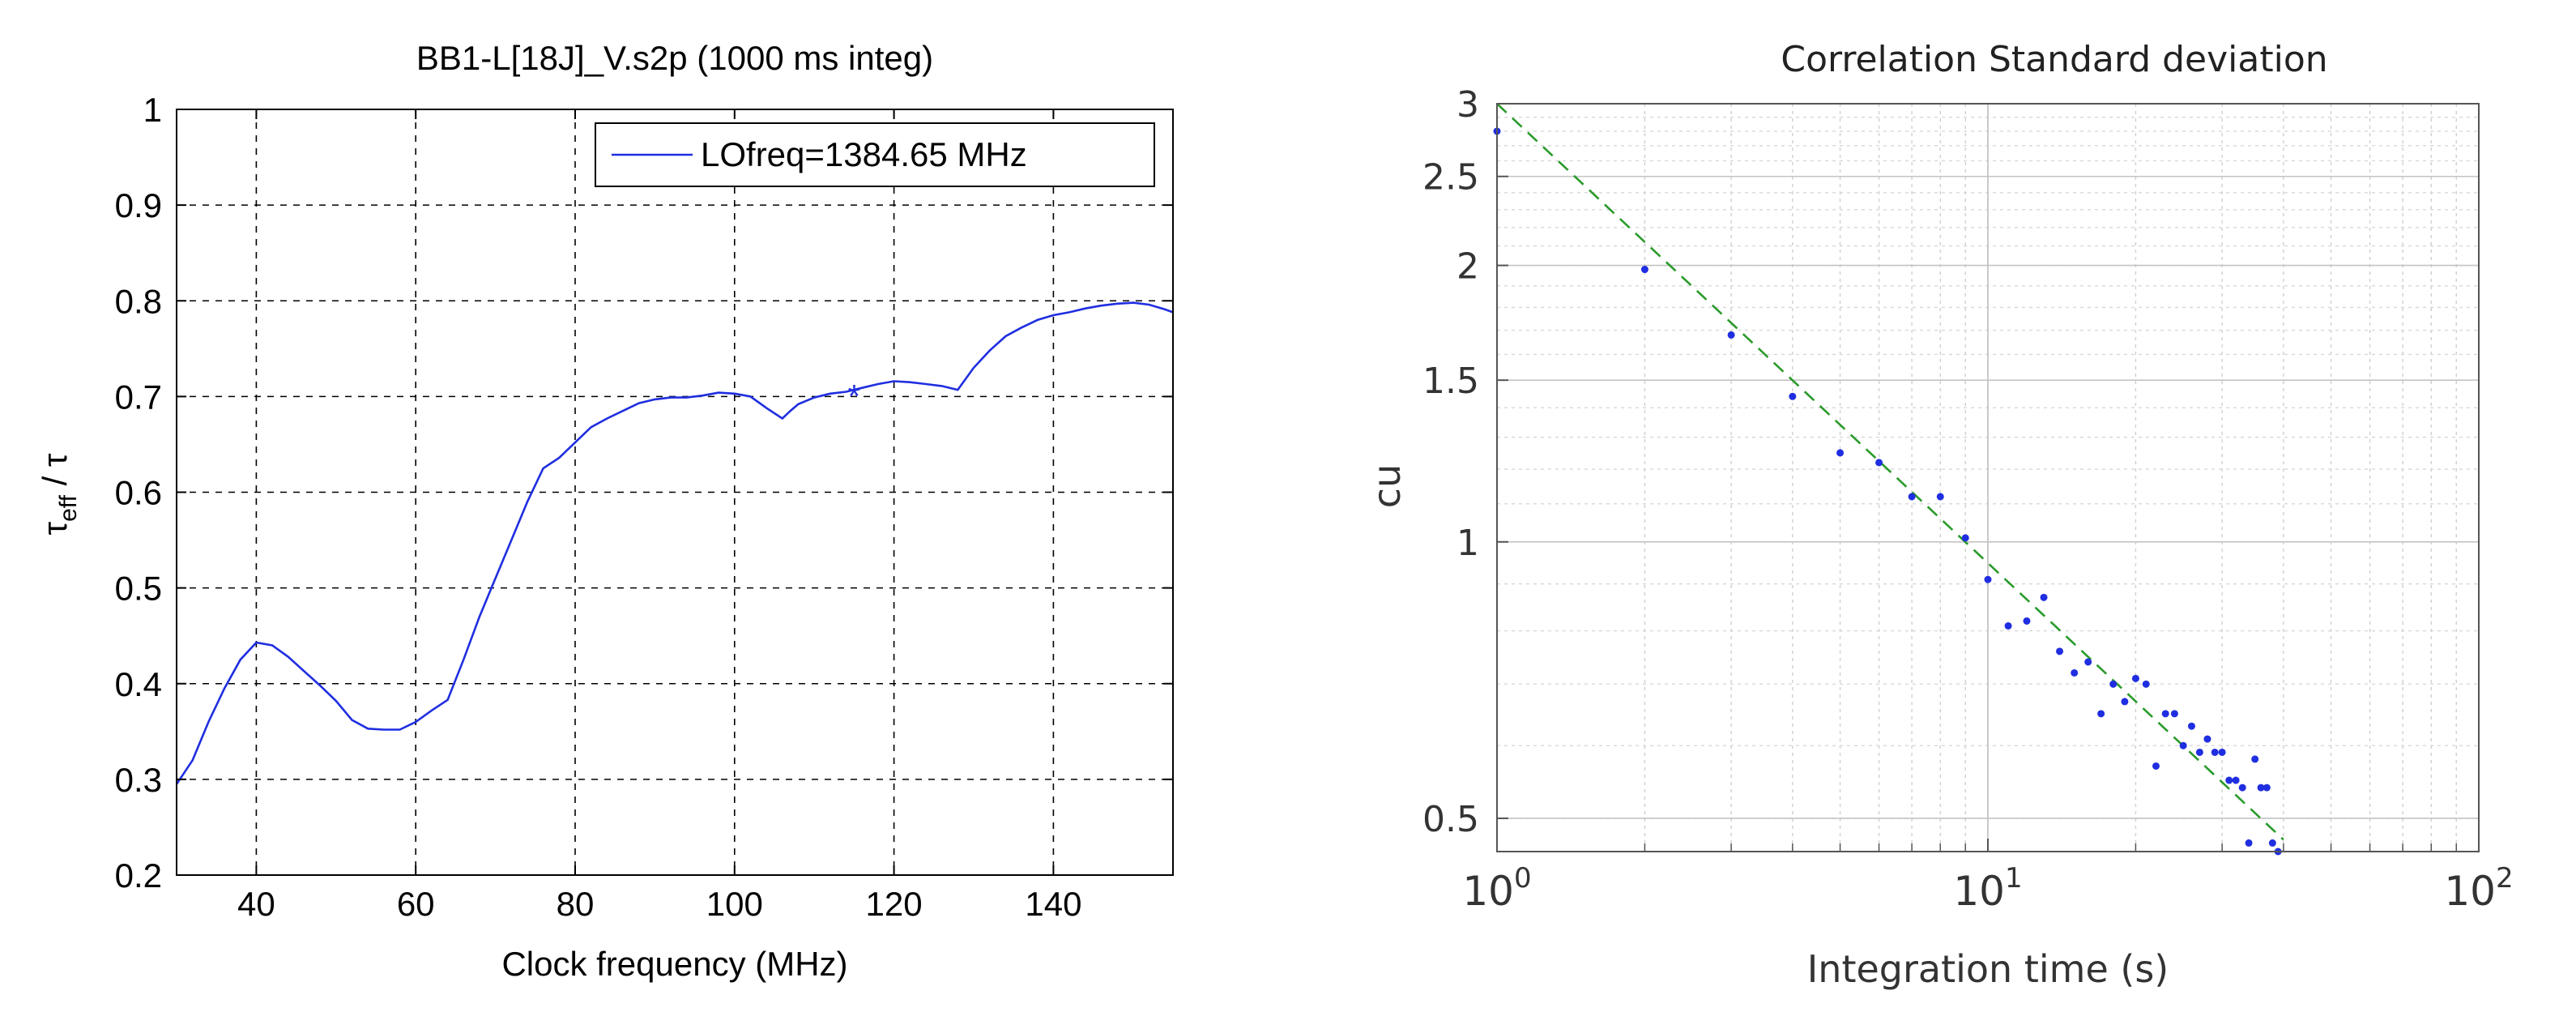  What do you see at coordinates (256, 904) in the screenshot?
I see `left-x-tick-label: 40` at bounding box center [256, 904].